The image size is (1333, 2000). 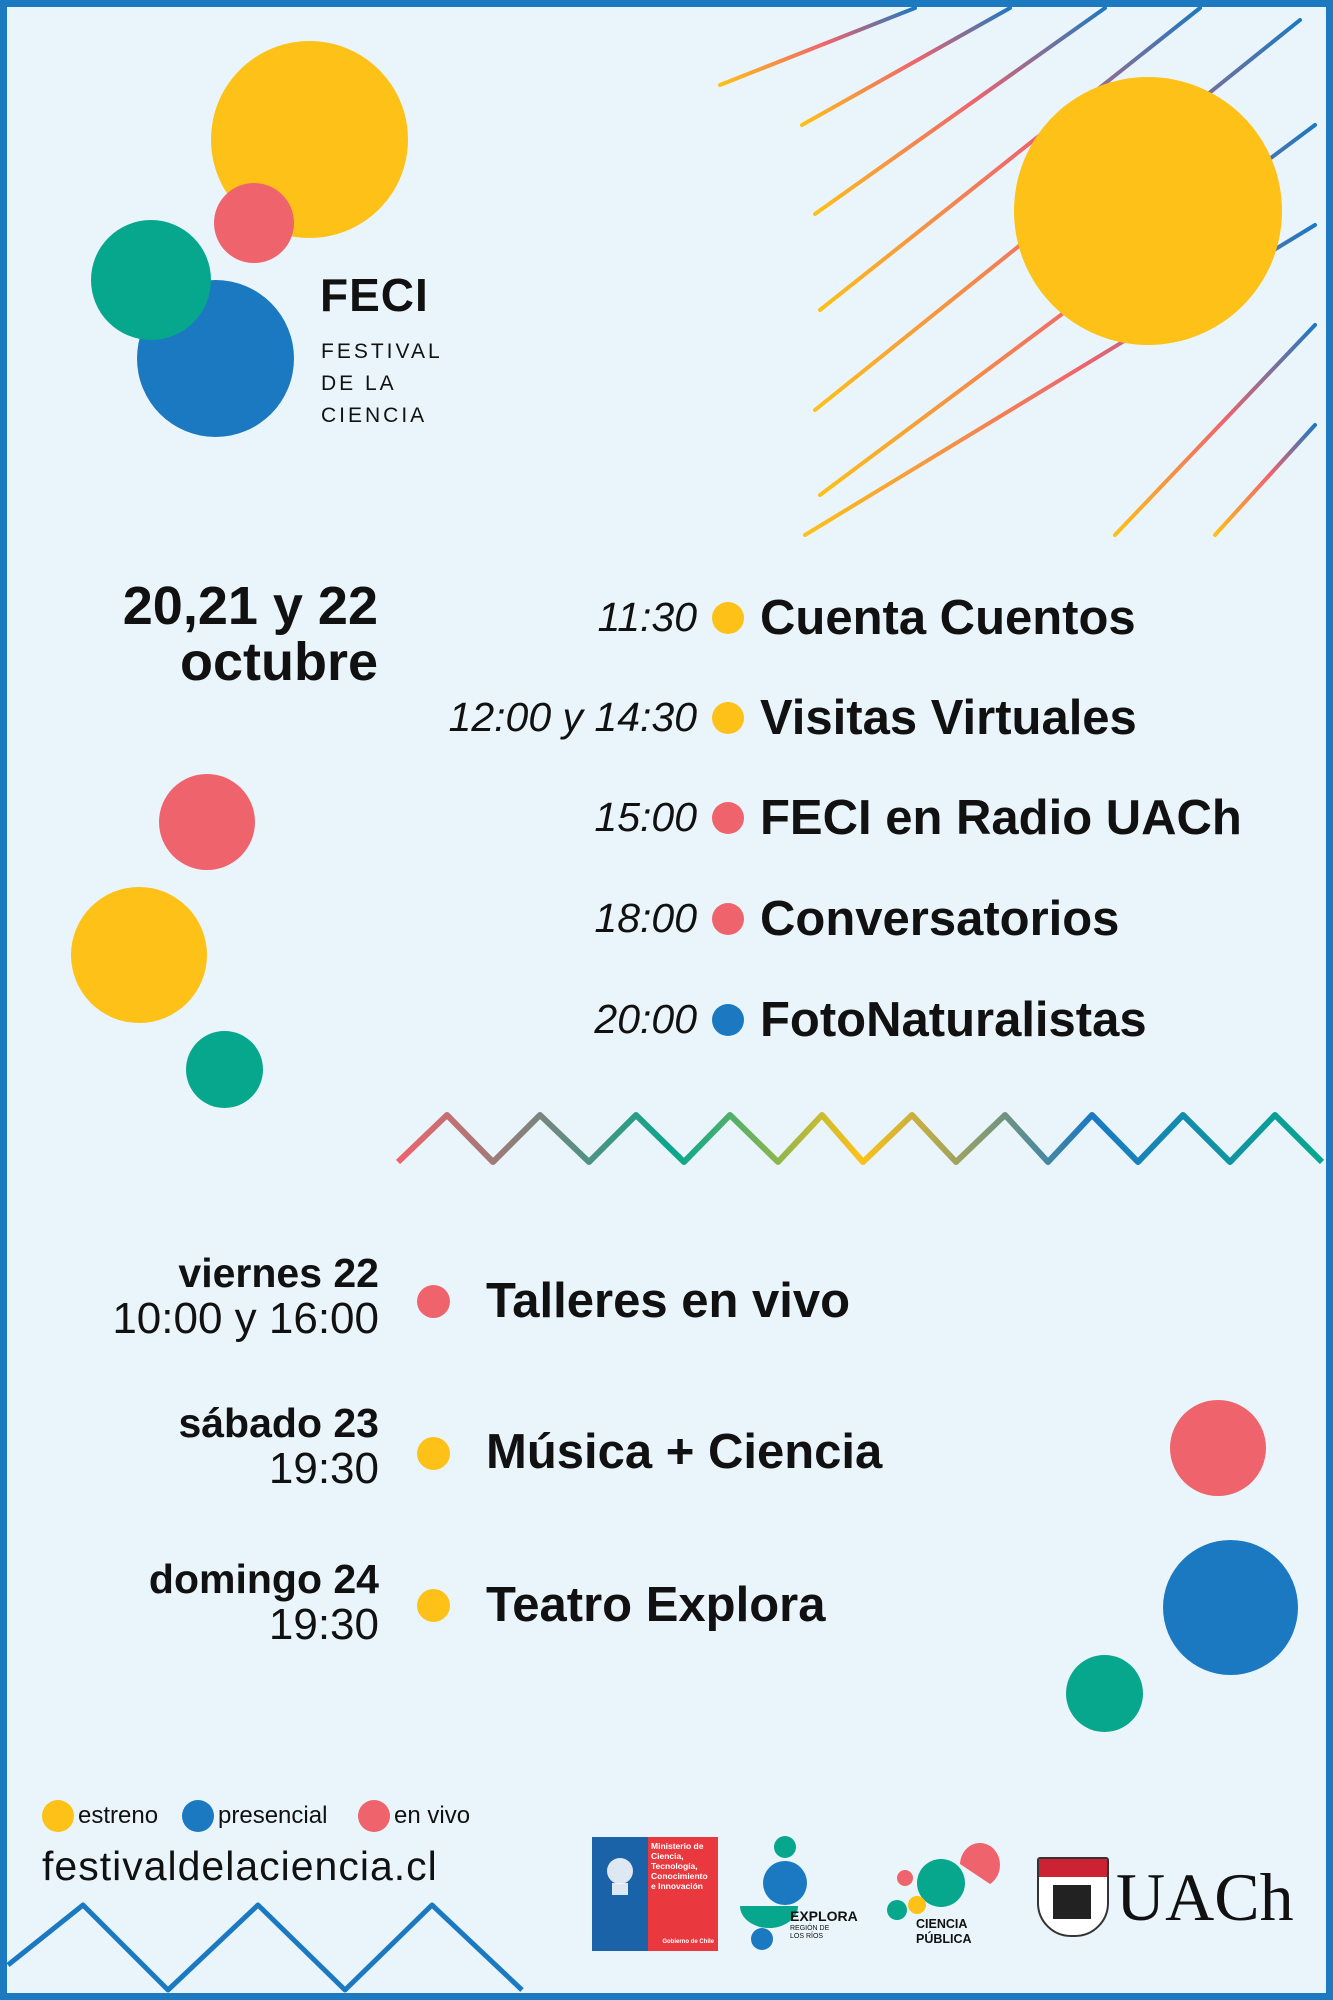 What do you see at coordinates (240, 1866) in the screenshot?
I see `website-link: festivaldelaciencia.cl` at bounding box center [240, 1866].